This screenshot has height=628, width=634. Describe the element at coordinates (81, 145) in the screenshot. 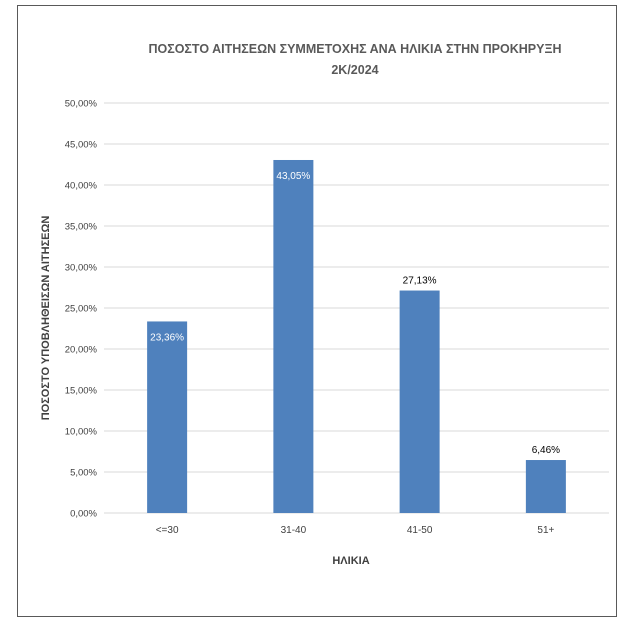

I see `y-tick-label: 45,00%` at that location.